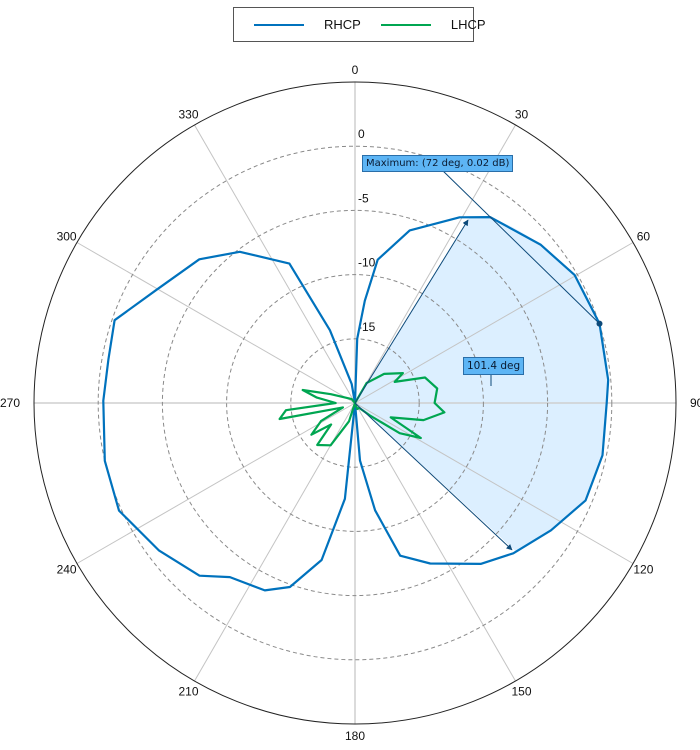 This screenshot has width=700, height=750. Describe the element at coordinates (67, 570) in the screenshot. I see `angle-tick-label: 240` at that location.